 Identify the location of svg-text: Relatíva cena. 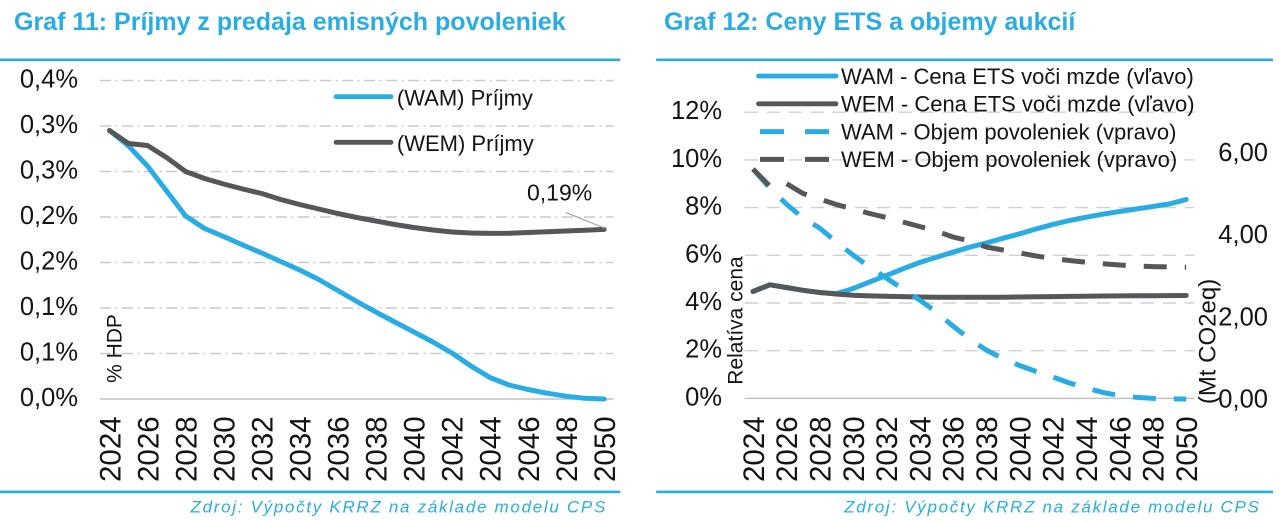
(736, 320).